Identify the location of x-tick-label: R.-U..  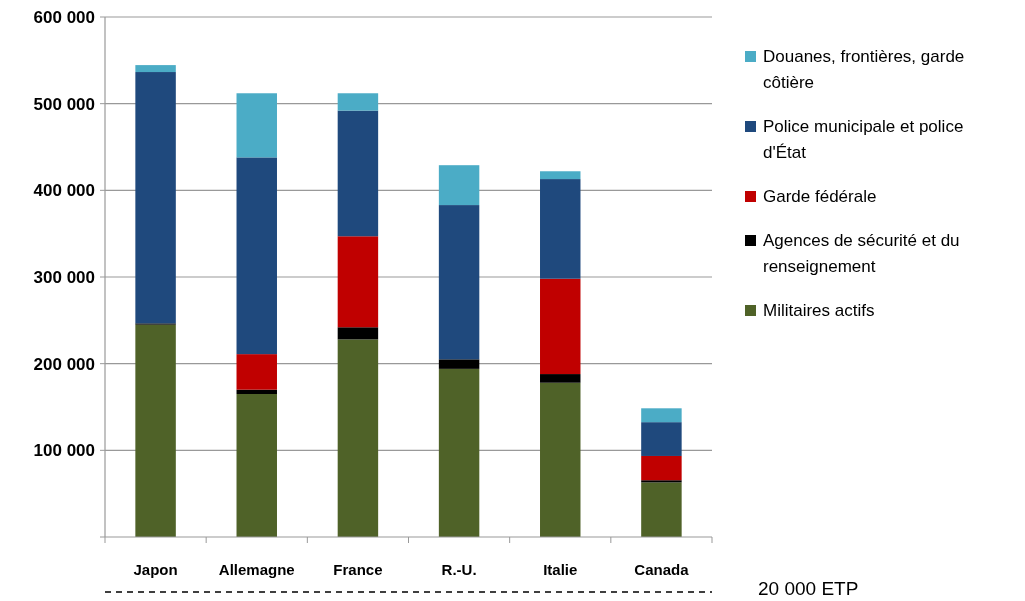
(459, 569).